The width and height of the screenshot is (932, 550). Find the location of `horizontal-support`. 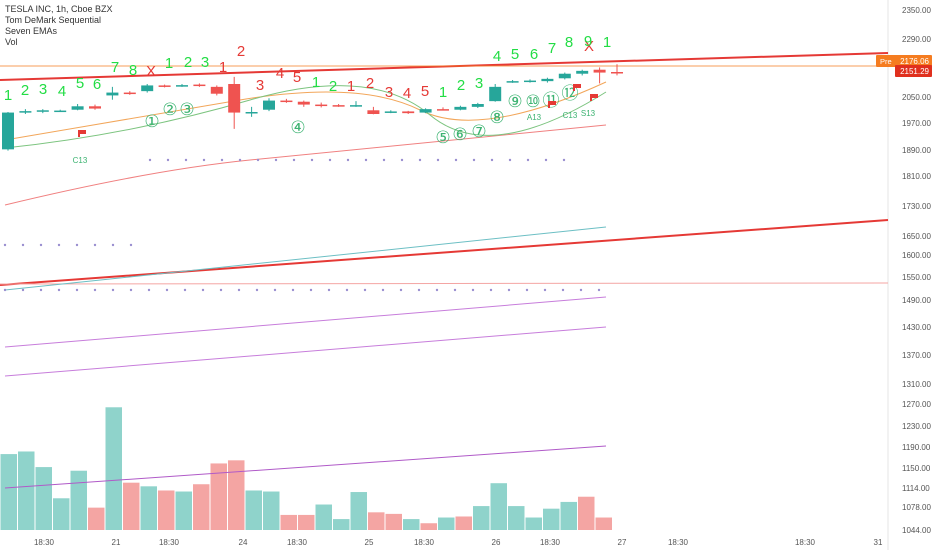

horizontal-support is located at coordinates (444, 283).